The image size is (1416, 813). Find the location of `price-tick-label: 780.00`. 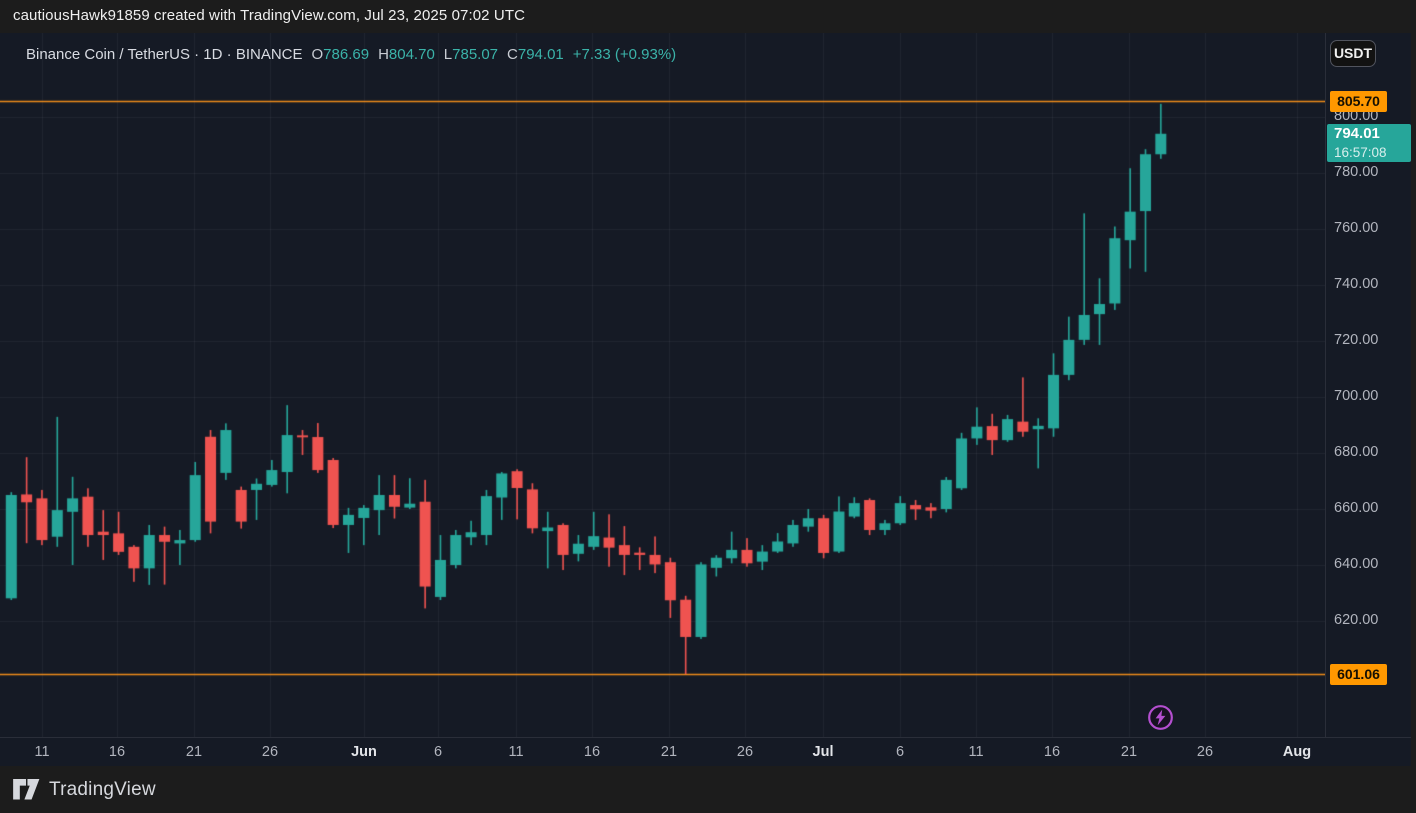

price-tick-label: 780.00 is located at coordinates (1356, 172).